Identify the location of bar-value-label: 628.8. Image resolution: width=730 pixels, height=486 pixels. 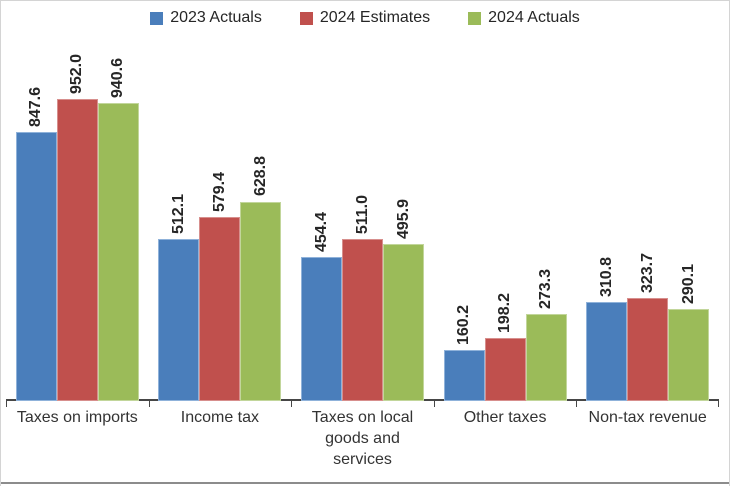
(260, 176).